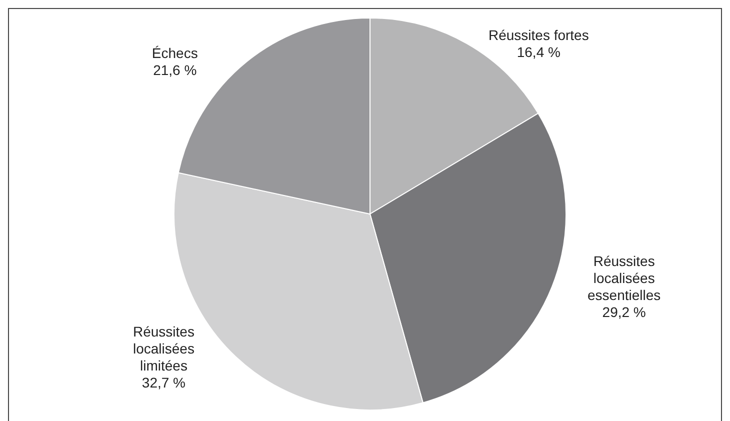 Image resolution: width=730 pixels, height=421 pixels. What do you see at coordinates (163, 348) in the screenshot?
I see `slice-label: Réussites localisées limitées` at bounding box center [163, 348].